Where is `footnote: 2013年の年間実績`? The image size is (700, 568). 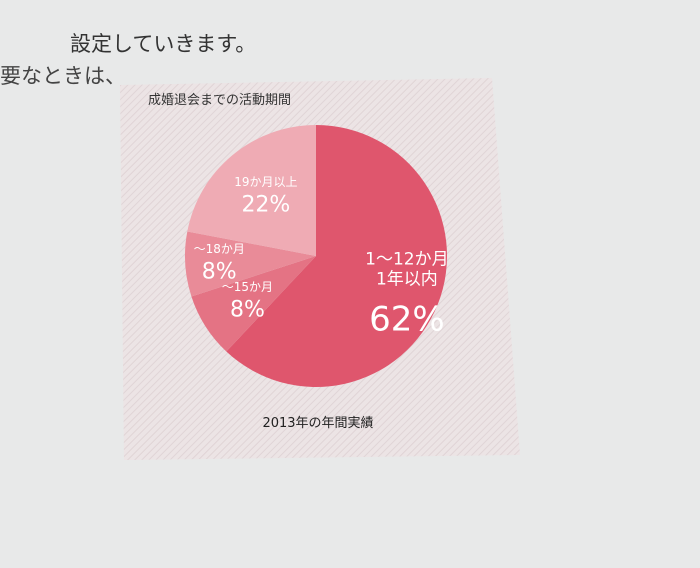
footnote: 2013年の年間実績 is located at coordinates (317, 423).